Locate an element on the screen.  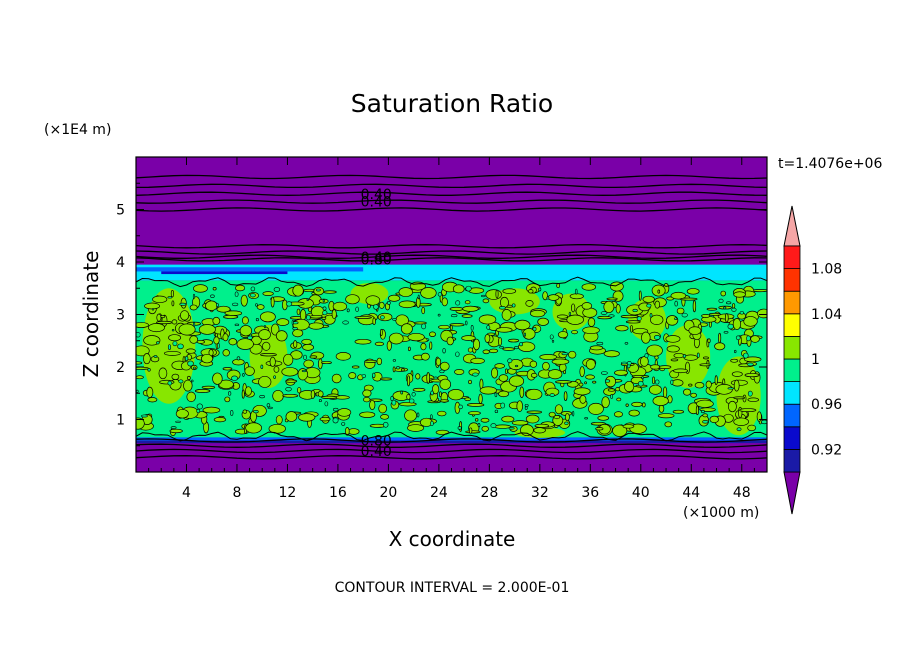
contour-interval-note: CONTOUR INTERVAL = 2.000E-01 is located at coordinates (452, 588).